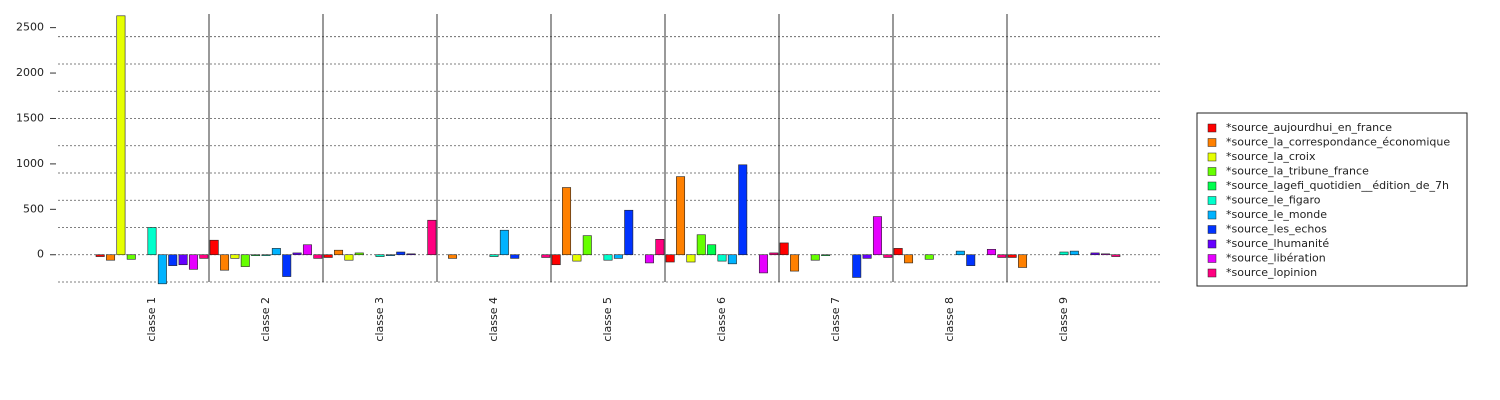 The image size is (1500, 400). What do you see at coordinates (1309, 127) in the screenshot?
I see `legend-label: *source_aujourdhui_en_france` at bounding box center [1309, 127].